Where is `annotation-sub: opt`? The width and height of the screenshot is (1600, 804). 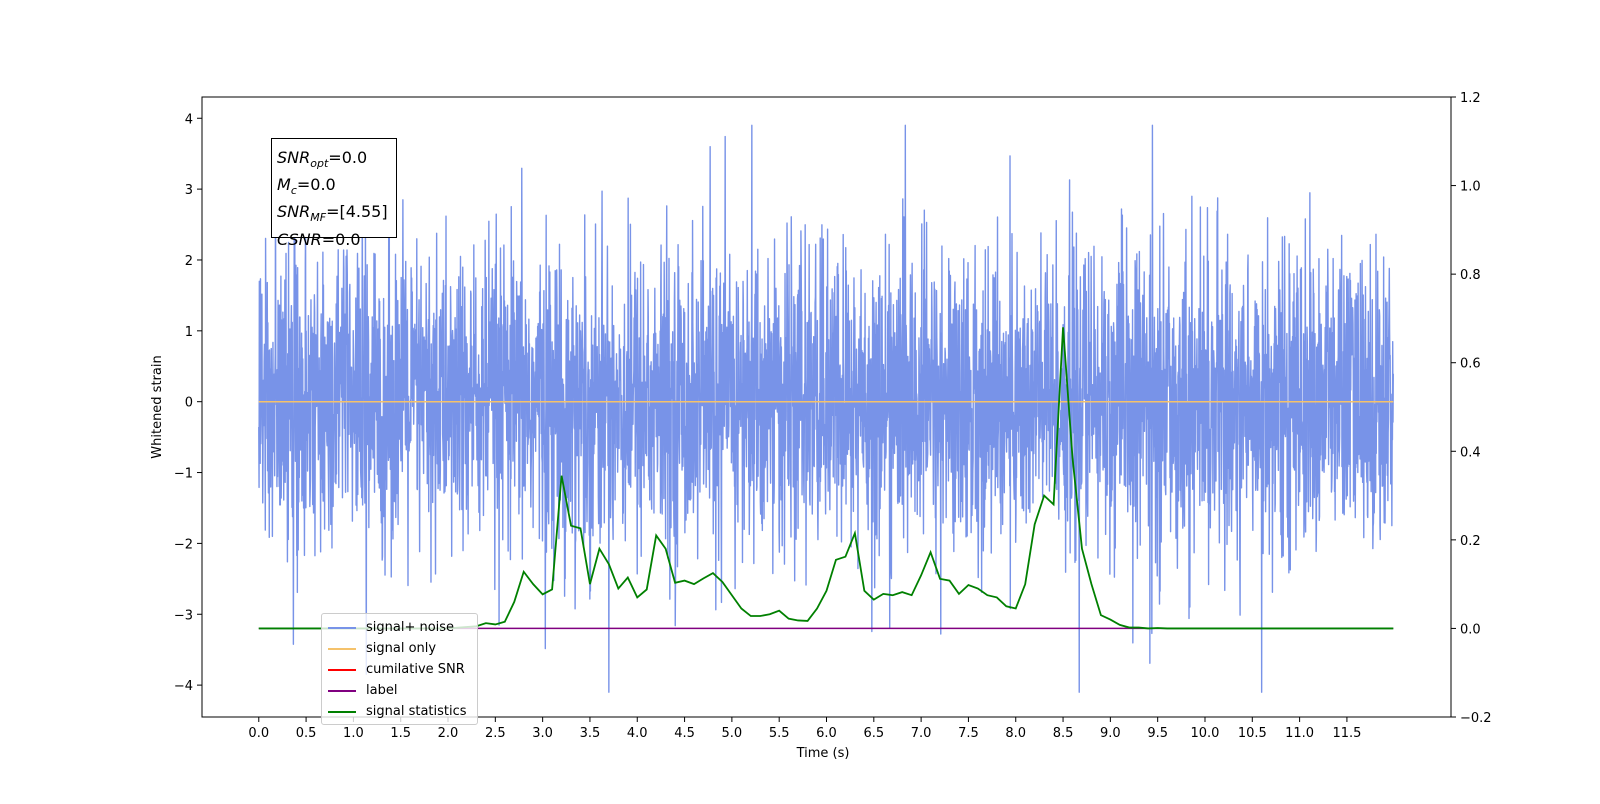 annotation-sub: opt is located at coordinates (319, 164).